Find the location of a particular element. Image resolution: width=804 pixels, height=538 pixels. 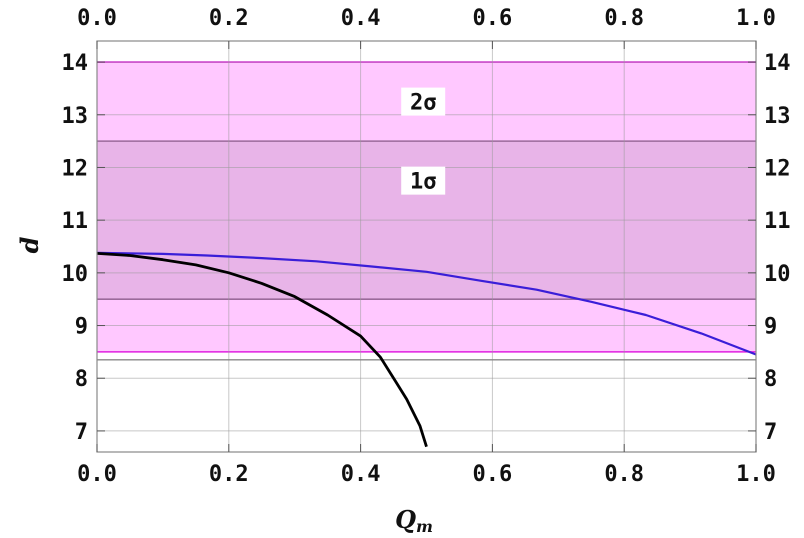

y-tick-label-right-4: 11 is located at coordinates (777, 221).